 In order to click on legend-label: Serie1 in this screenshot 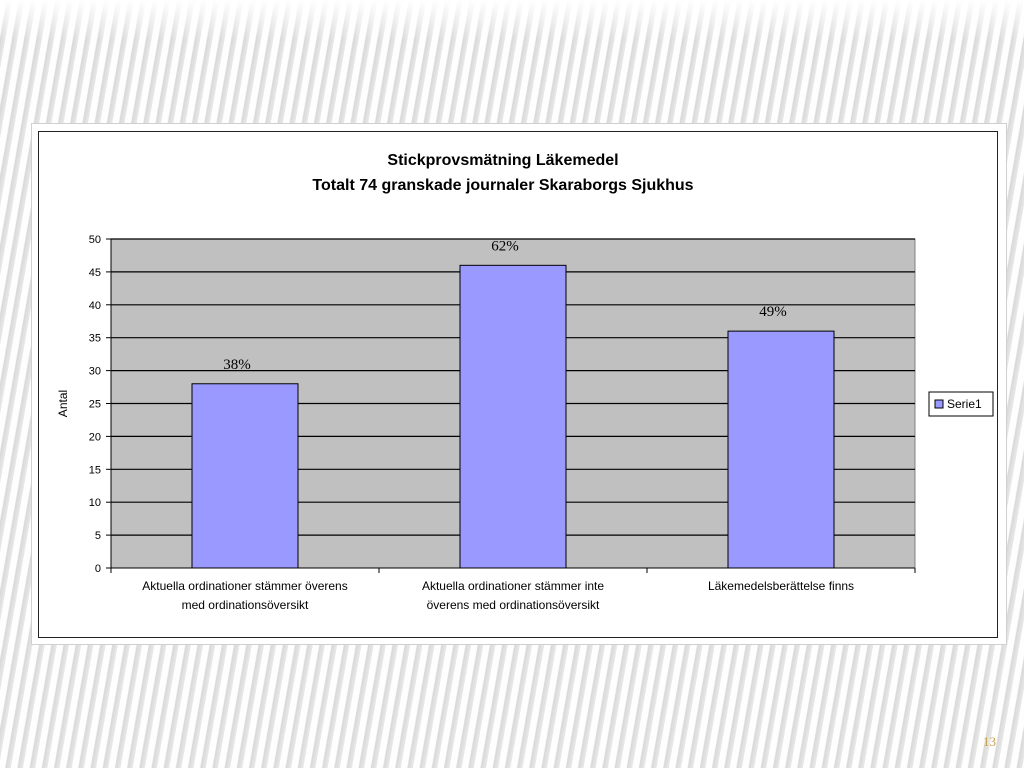, I will do `click(964, 404)`.